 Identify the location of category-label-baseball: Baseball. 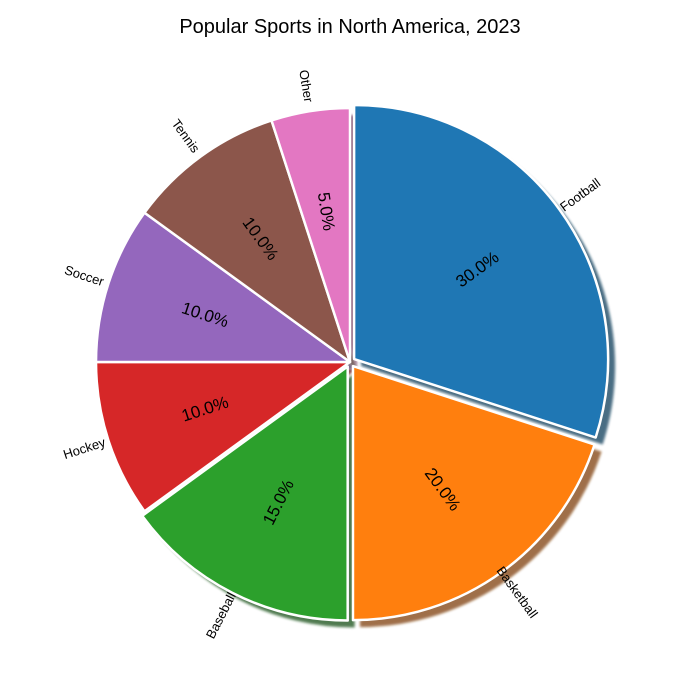
(221, 615).